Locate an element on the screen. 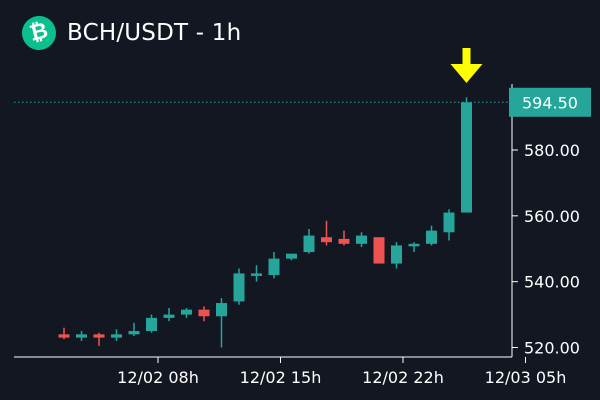  arrow-down-icon is located at coordinates (466, 65).